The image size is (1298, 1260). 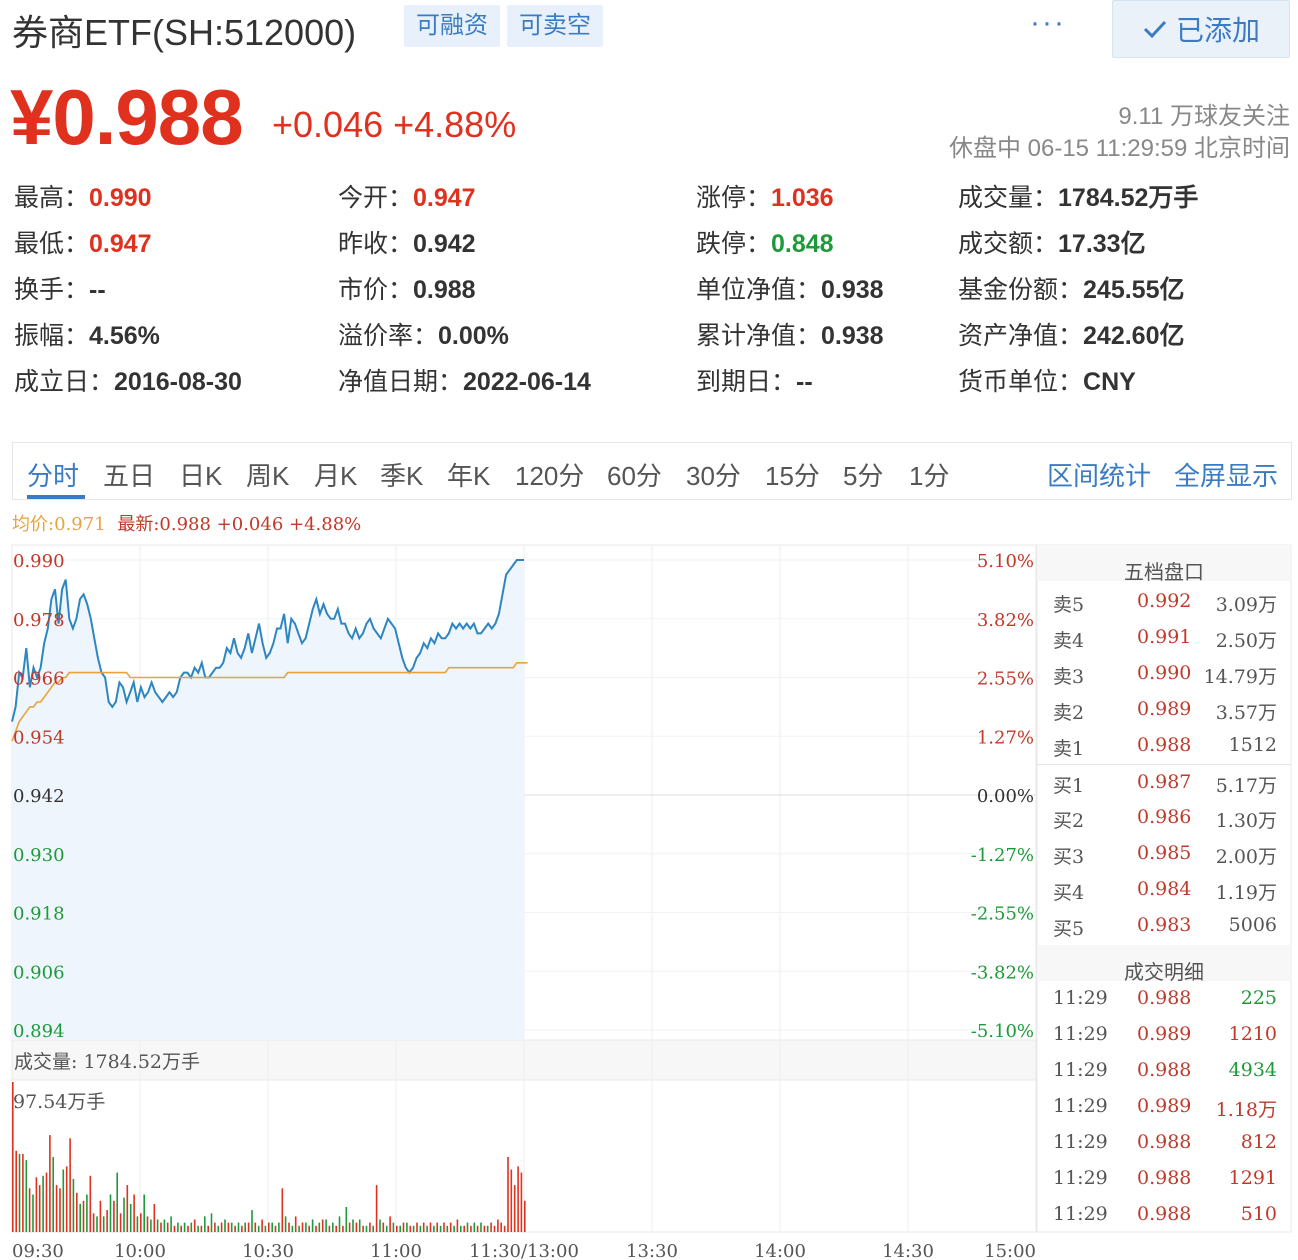 What do you see at coordinates (634, 476) in the screenshot?
I see `tab-period: 60分` at bounding box center [634, 476].